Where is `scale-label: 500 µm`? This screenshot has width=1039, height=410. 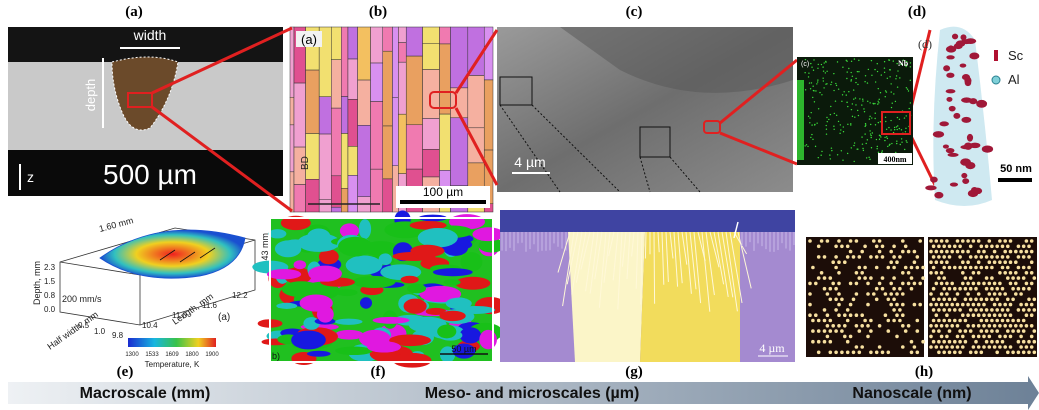 scale-label: 500 µm is located at coordinates (150, 174).